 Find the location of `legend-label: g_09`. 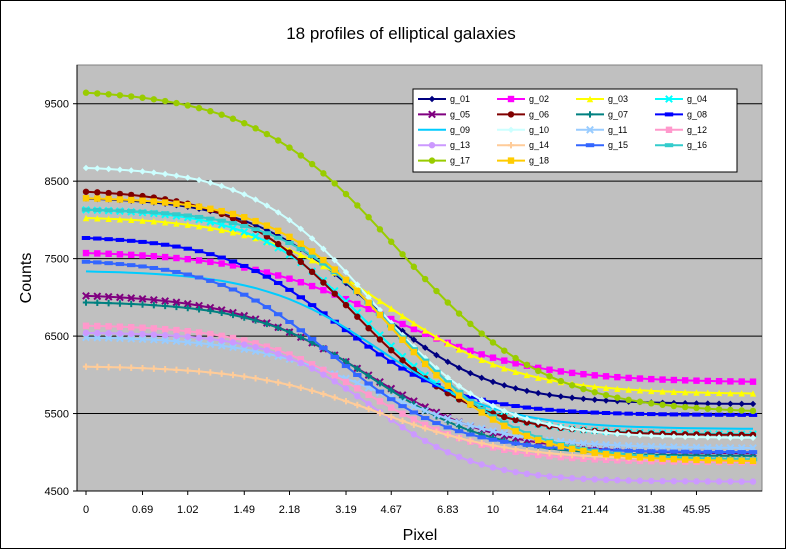

legend-label: g_09 is located at coordinates (460, 130).